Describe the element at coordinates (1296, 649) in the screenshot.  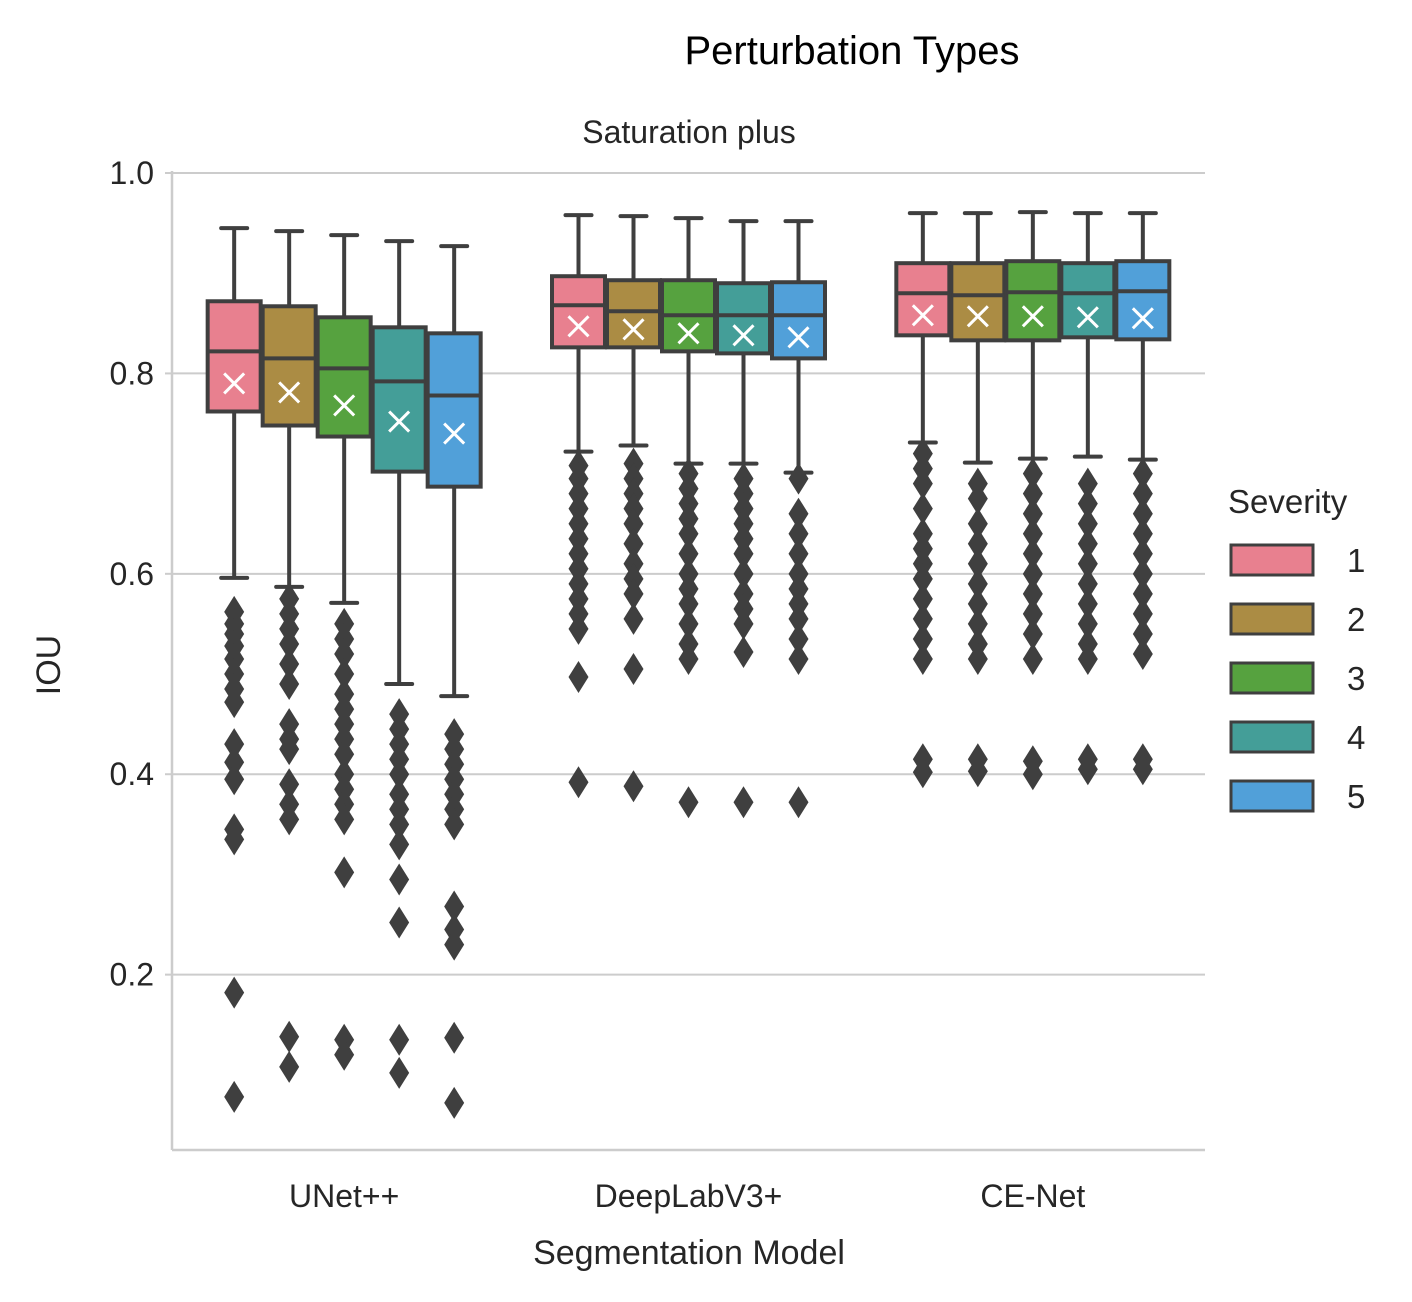
I see `legend: Severity 1 2 3 4 5` at that location.